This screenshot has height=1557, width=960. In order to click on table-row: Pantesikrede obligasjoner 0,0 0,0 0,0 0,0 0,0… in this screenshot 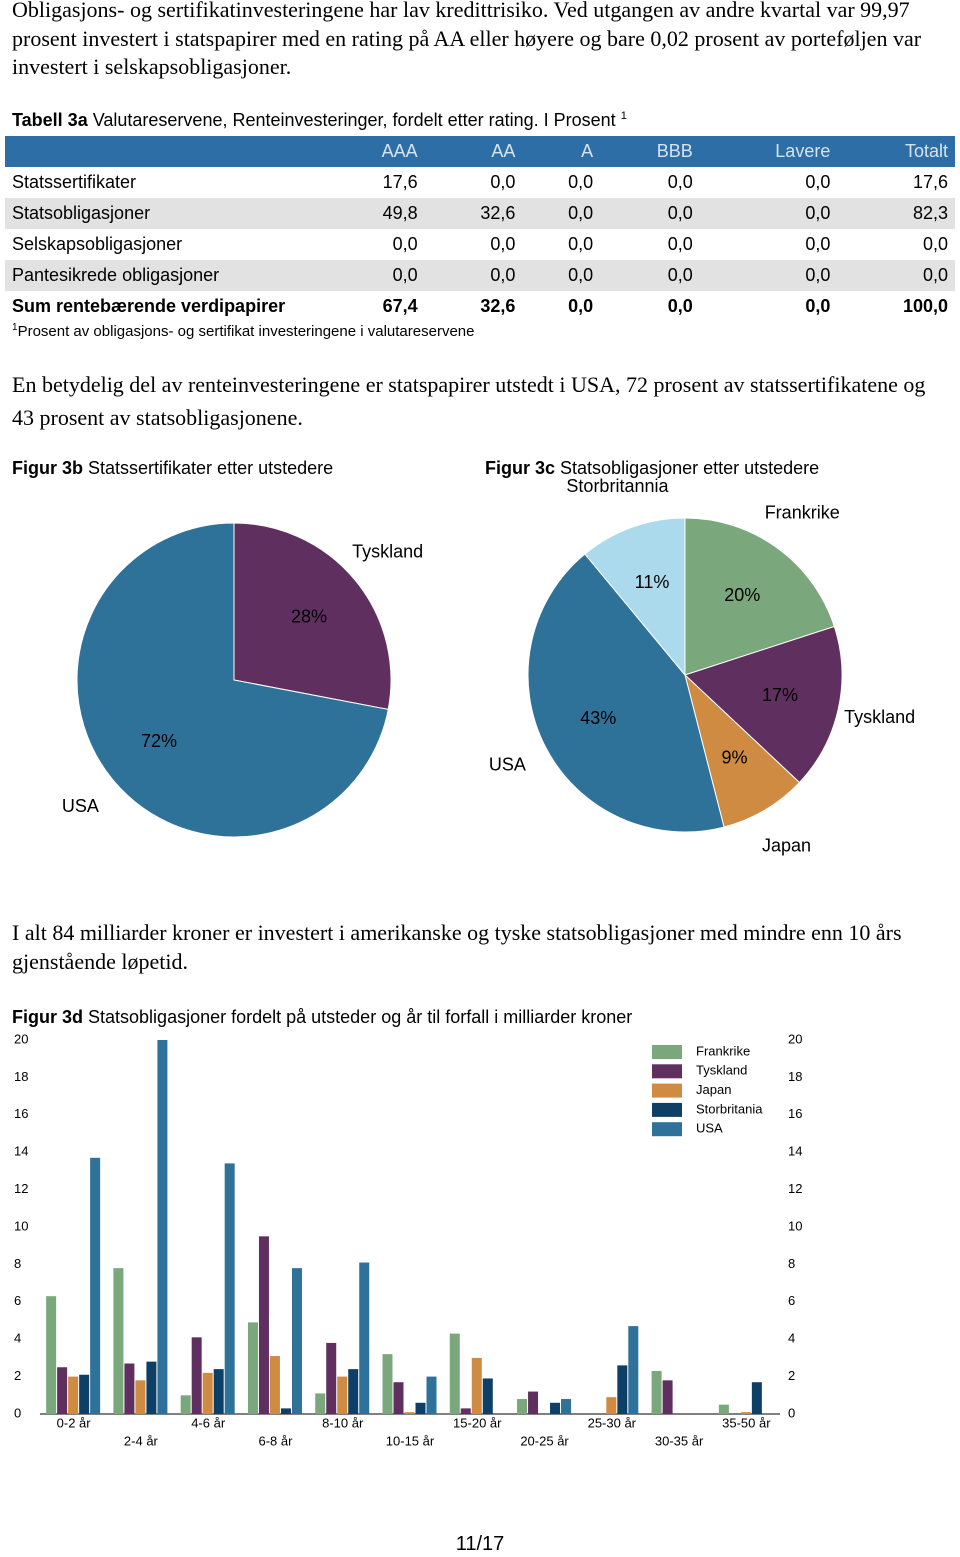, I will do `click(480, 275)`.